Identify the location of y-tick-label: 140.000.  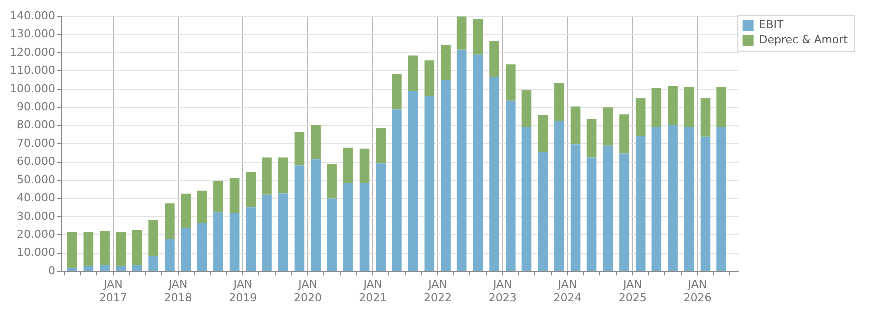
(33, 15).